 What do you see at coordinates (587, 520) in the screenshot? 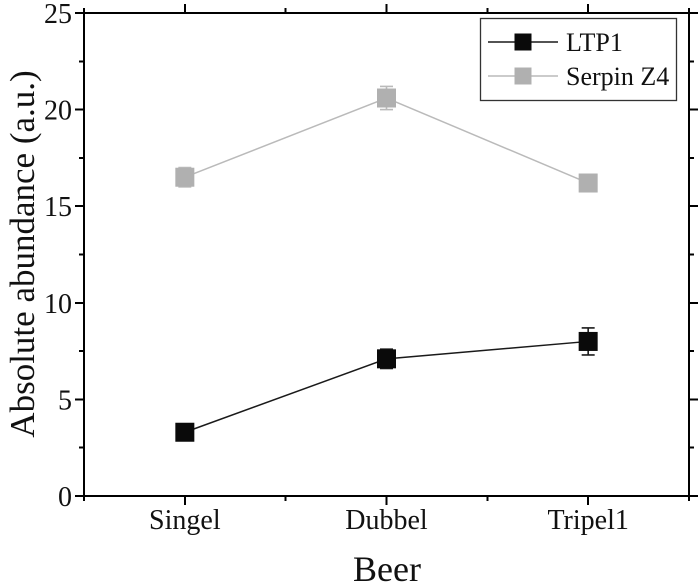
I see `x-category-label: Tripel1` at bounding box center [587, 520].